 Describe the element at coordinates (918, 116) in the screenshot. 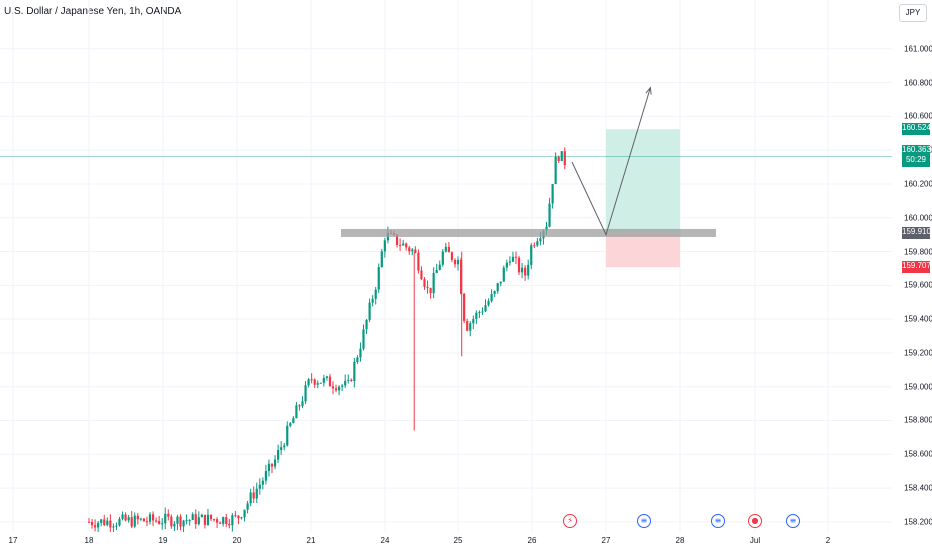

I see `y-tick-label: 160.600` at that location.